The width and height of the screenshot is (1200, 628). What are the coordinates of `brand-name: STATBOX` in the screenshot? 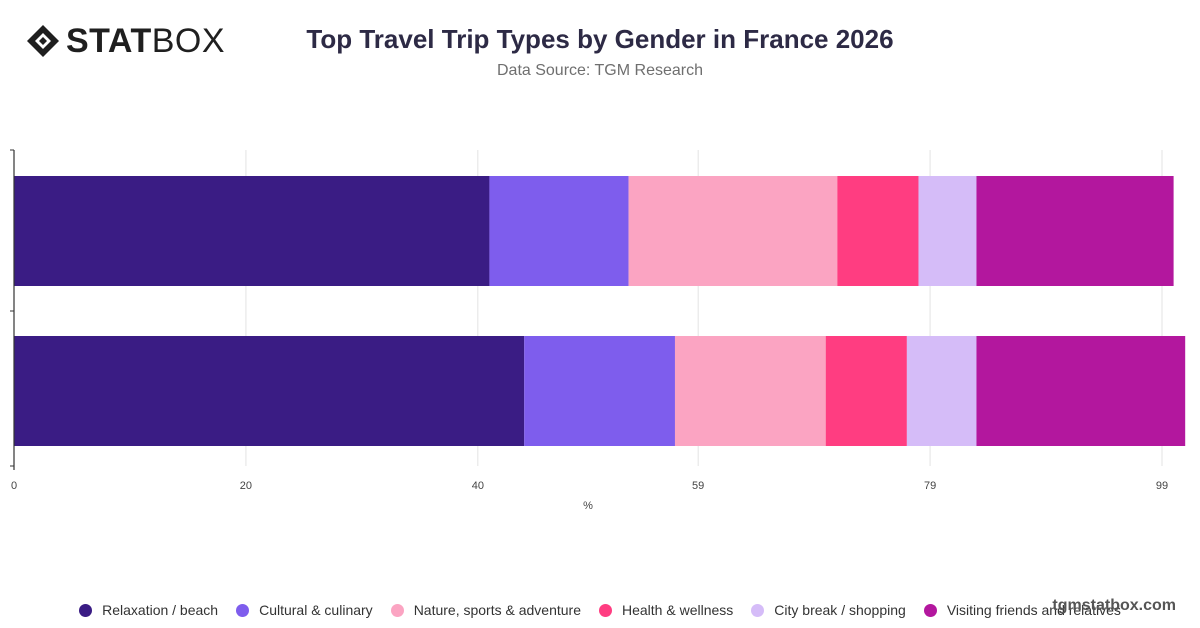 It's located at (146, 41).